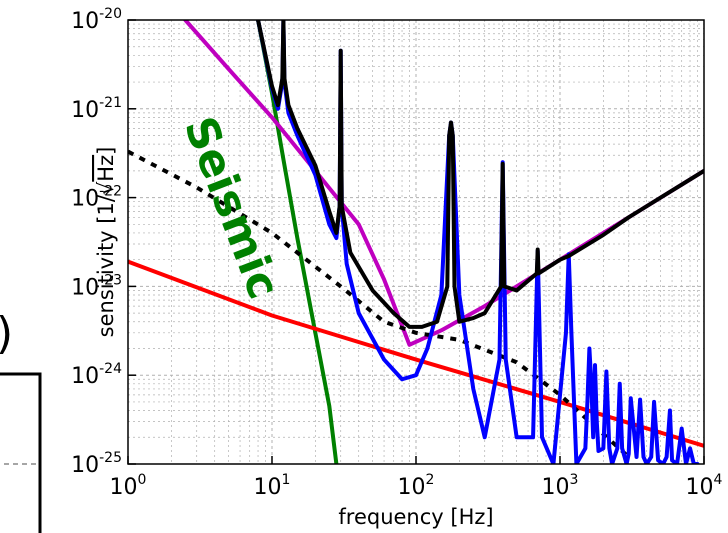 This screenshot has height=533, width=728. What do you see at coordinates (96, 198) in the screenshot?
I see `y-tick-label: 10-22` at bounding box center [96, 198].